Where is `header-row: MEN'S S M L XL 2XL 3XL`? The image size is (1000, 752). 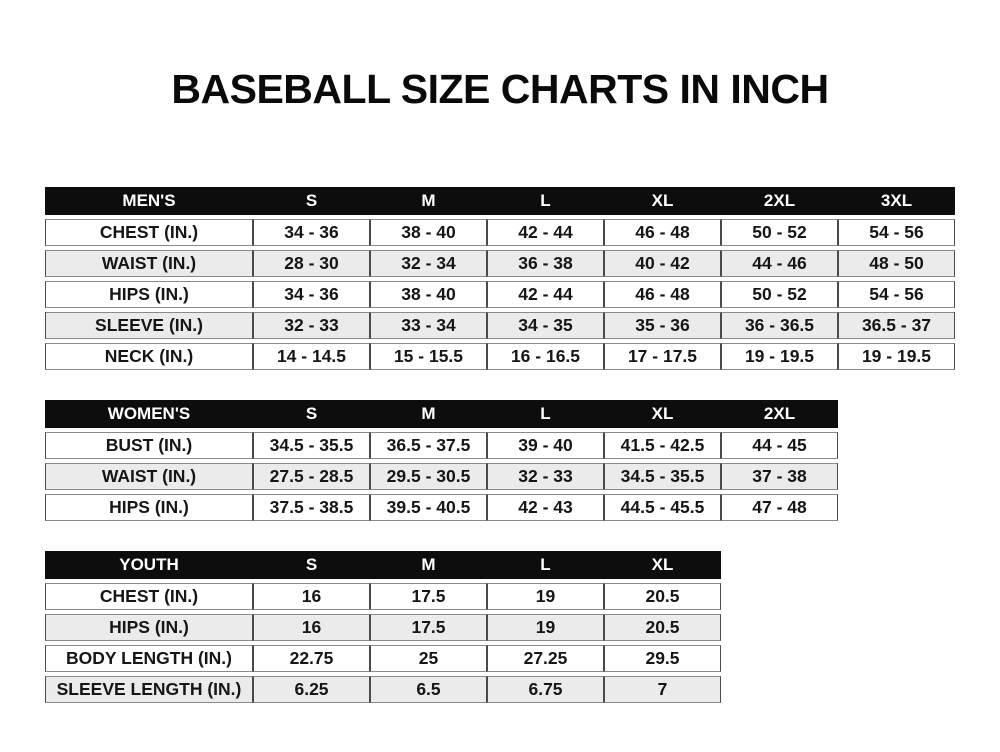 header-row: MEN'S S M L XL 2XL 3XL is located at coordinates (500, 201).